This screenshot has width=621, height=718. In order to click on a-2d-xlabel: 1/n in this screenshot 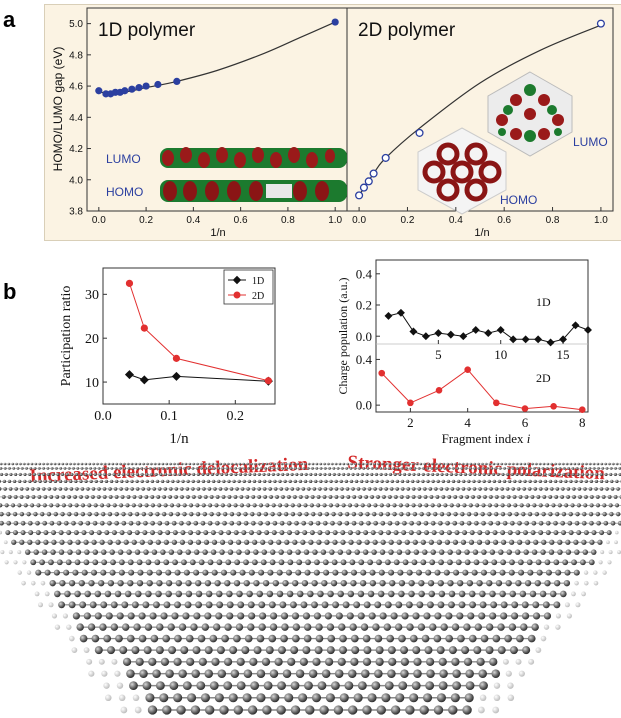, I will do `click(481, 233)`.